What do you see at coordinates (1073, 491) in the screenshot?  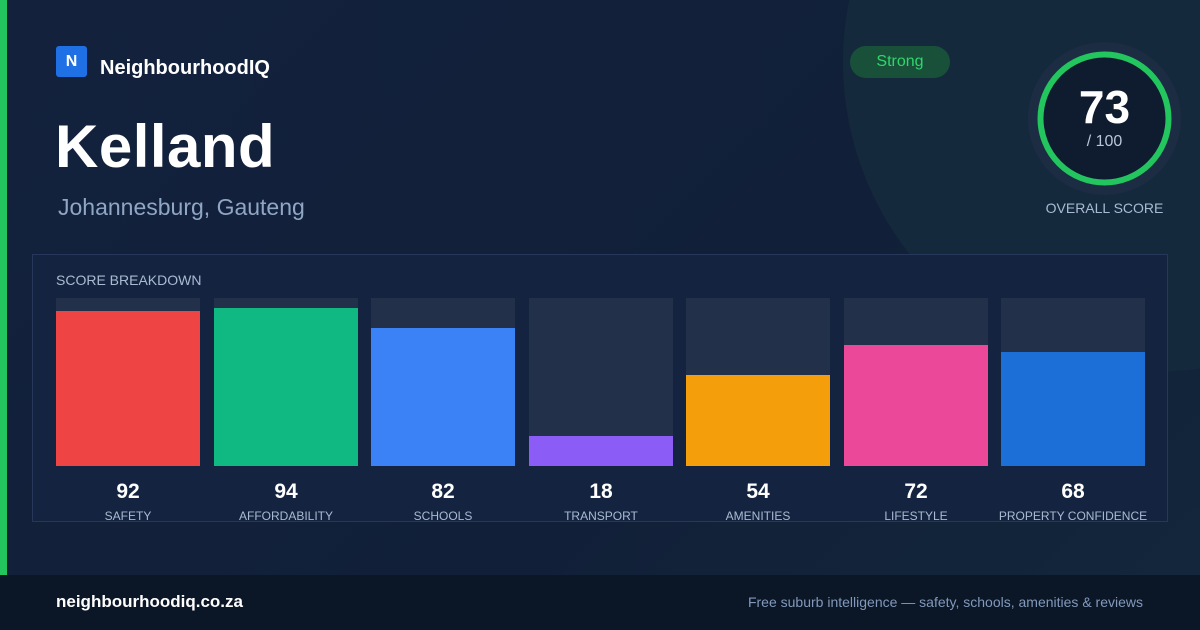 I see `bar-value-label: 68` at bounding box center [1073, 491].